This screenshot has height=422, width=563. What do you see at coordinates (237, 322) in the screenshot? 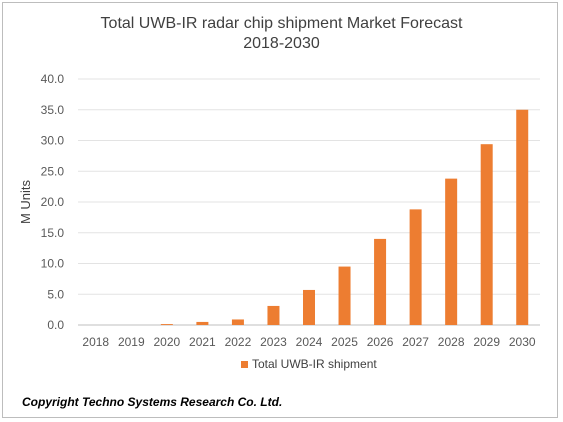
I see `bar-2022` at bounding box center [237, 322].